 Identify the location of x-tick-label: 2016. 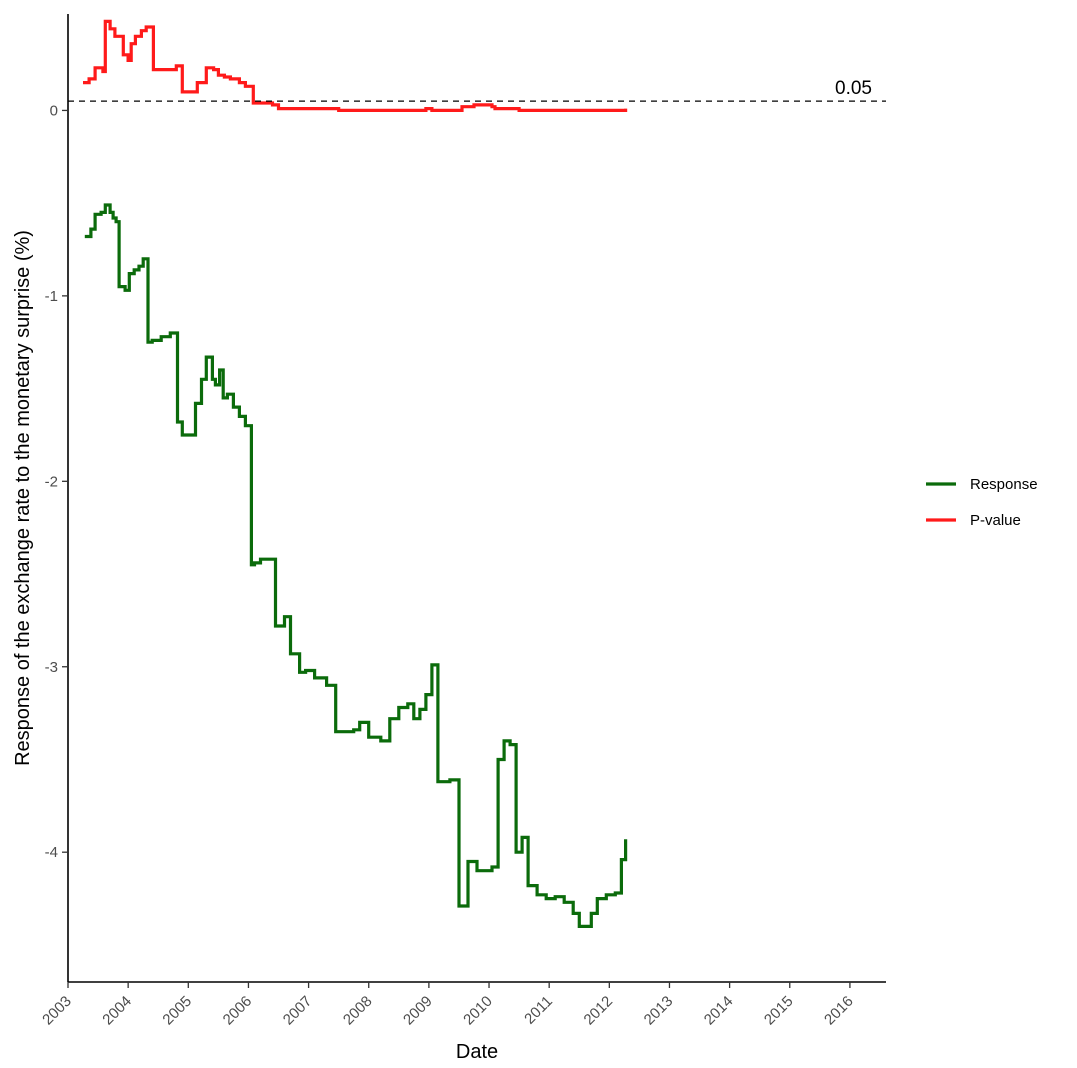
(839, 1011).